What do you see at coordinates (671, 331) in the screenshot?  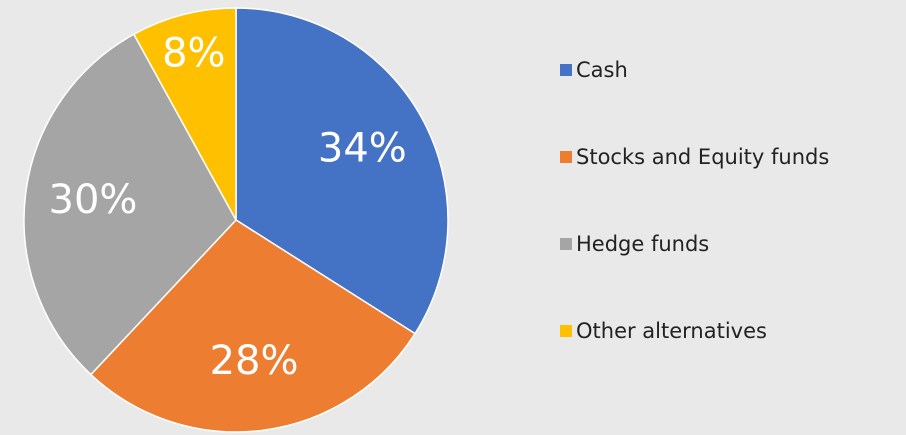 I see `legend-label: Other alternatives` at bounding box center [671, 331].